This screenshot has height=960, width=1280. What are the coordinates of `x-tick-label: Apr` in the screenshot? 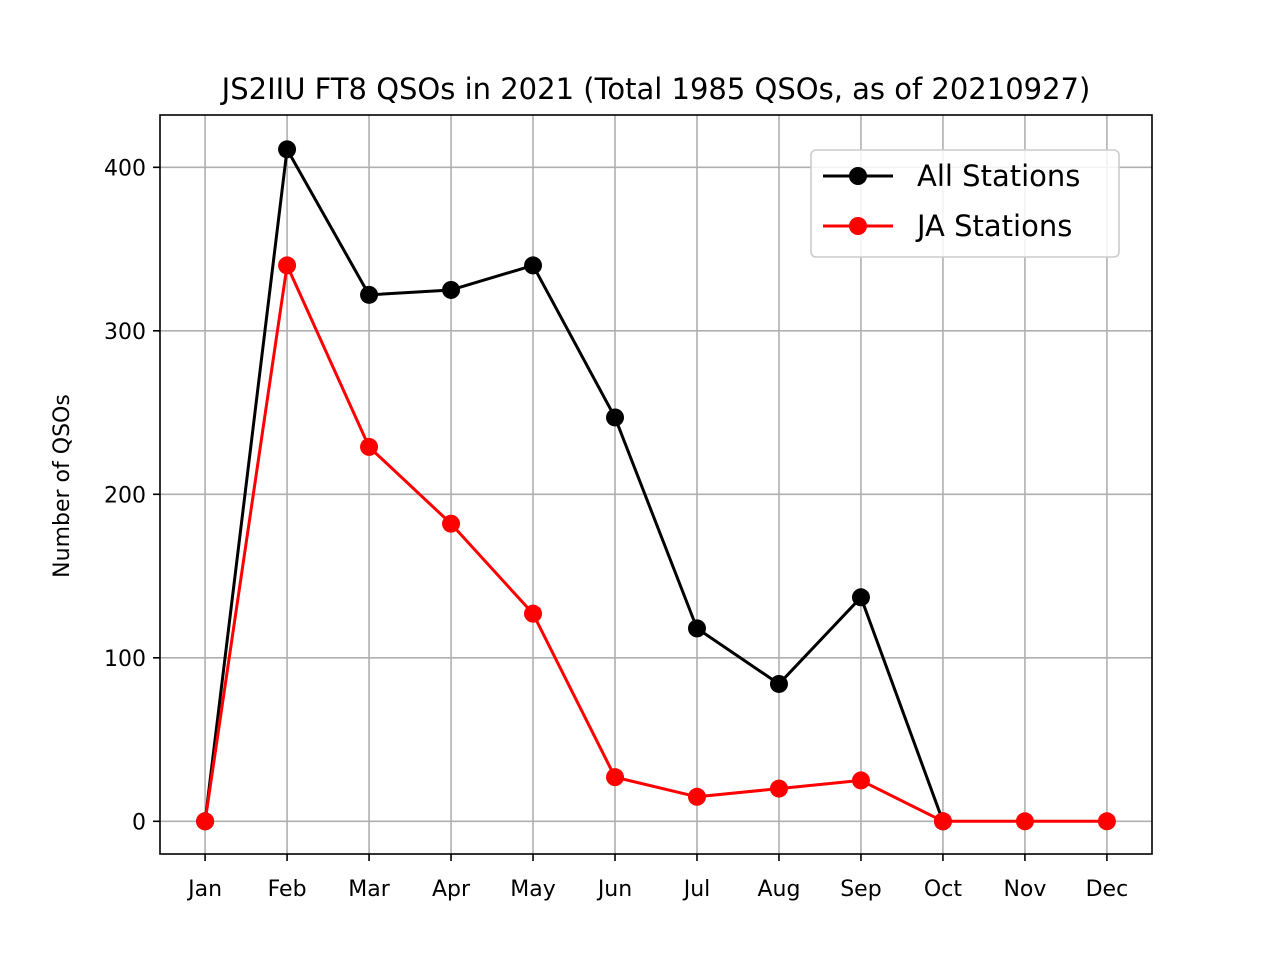 It's located at (451, 889).